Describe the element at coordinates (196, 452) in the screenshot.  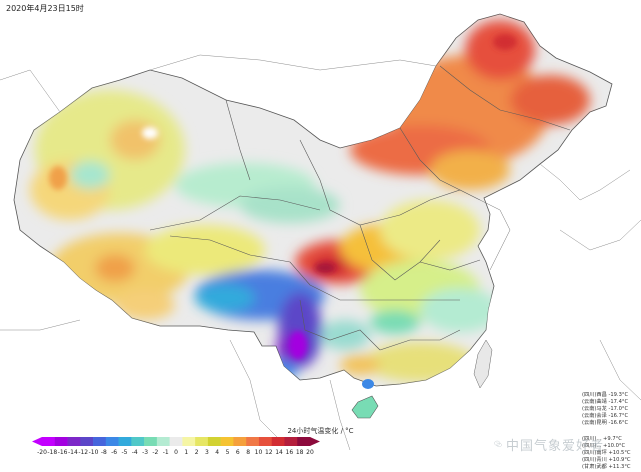
I see `colorbar-tick-label: 2` at that location.